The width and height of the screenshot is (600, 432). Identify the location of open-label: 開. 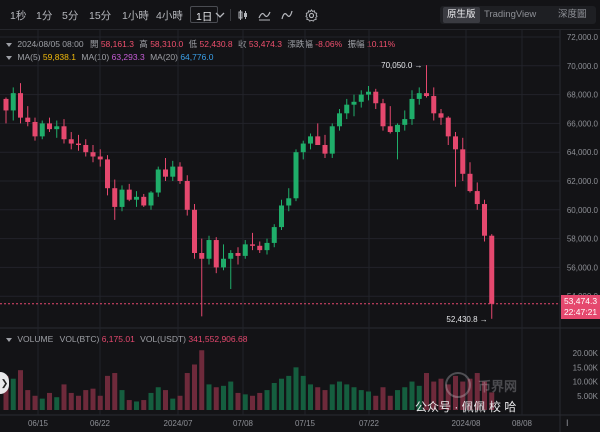
(94, 44).